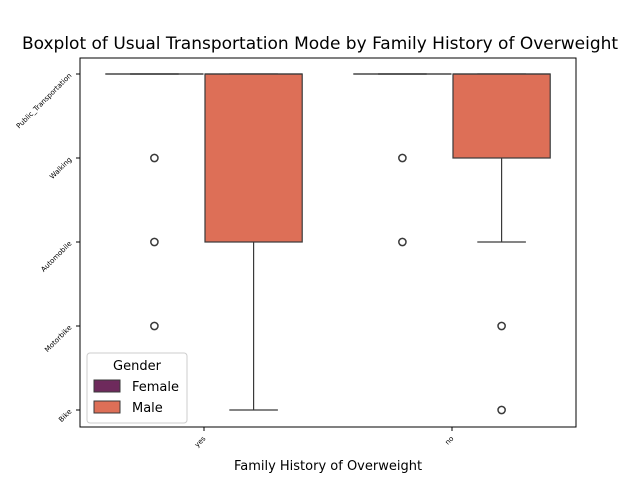  Describe the element at coordinates (253, 158) in the screenshot. I see `box-male-yes` at that location.